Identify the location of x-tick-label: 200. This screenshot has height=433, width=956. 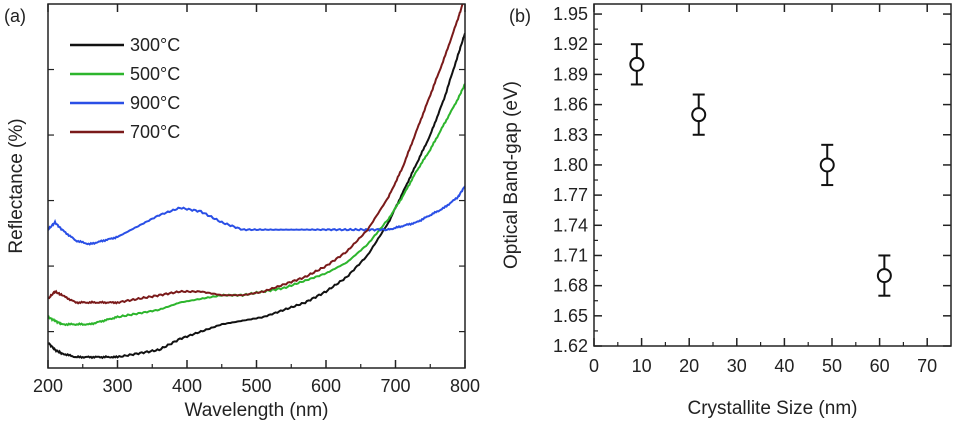
(48, 386).